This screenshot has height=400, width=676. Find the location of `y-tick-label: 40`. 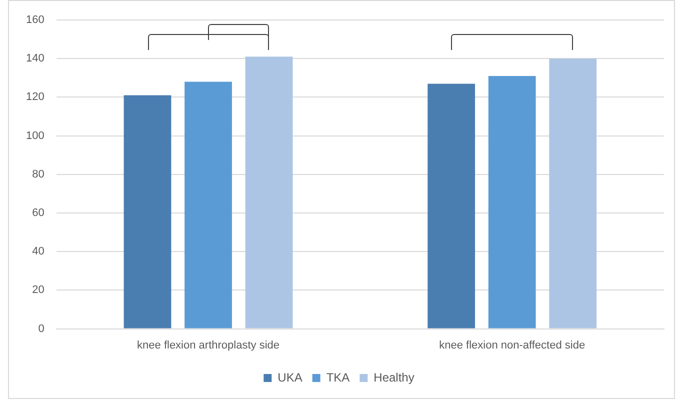

y-tick-label: 40 is located at coordinates (38, 252).